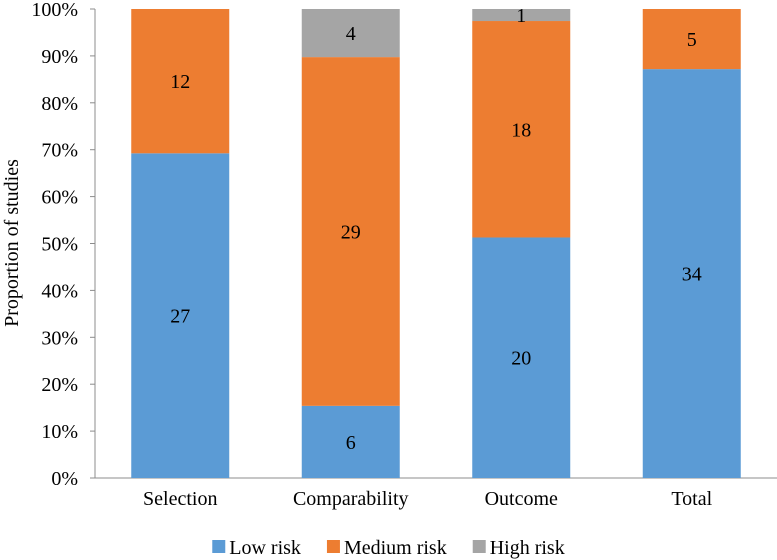  What do you see at coordinates (59, 245) in the screenshot?
I see `y-tick-label: 50%` at bounding box center [59, 245].